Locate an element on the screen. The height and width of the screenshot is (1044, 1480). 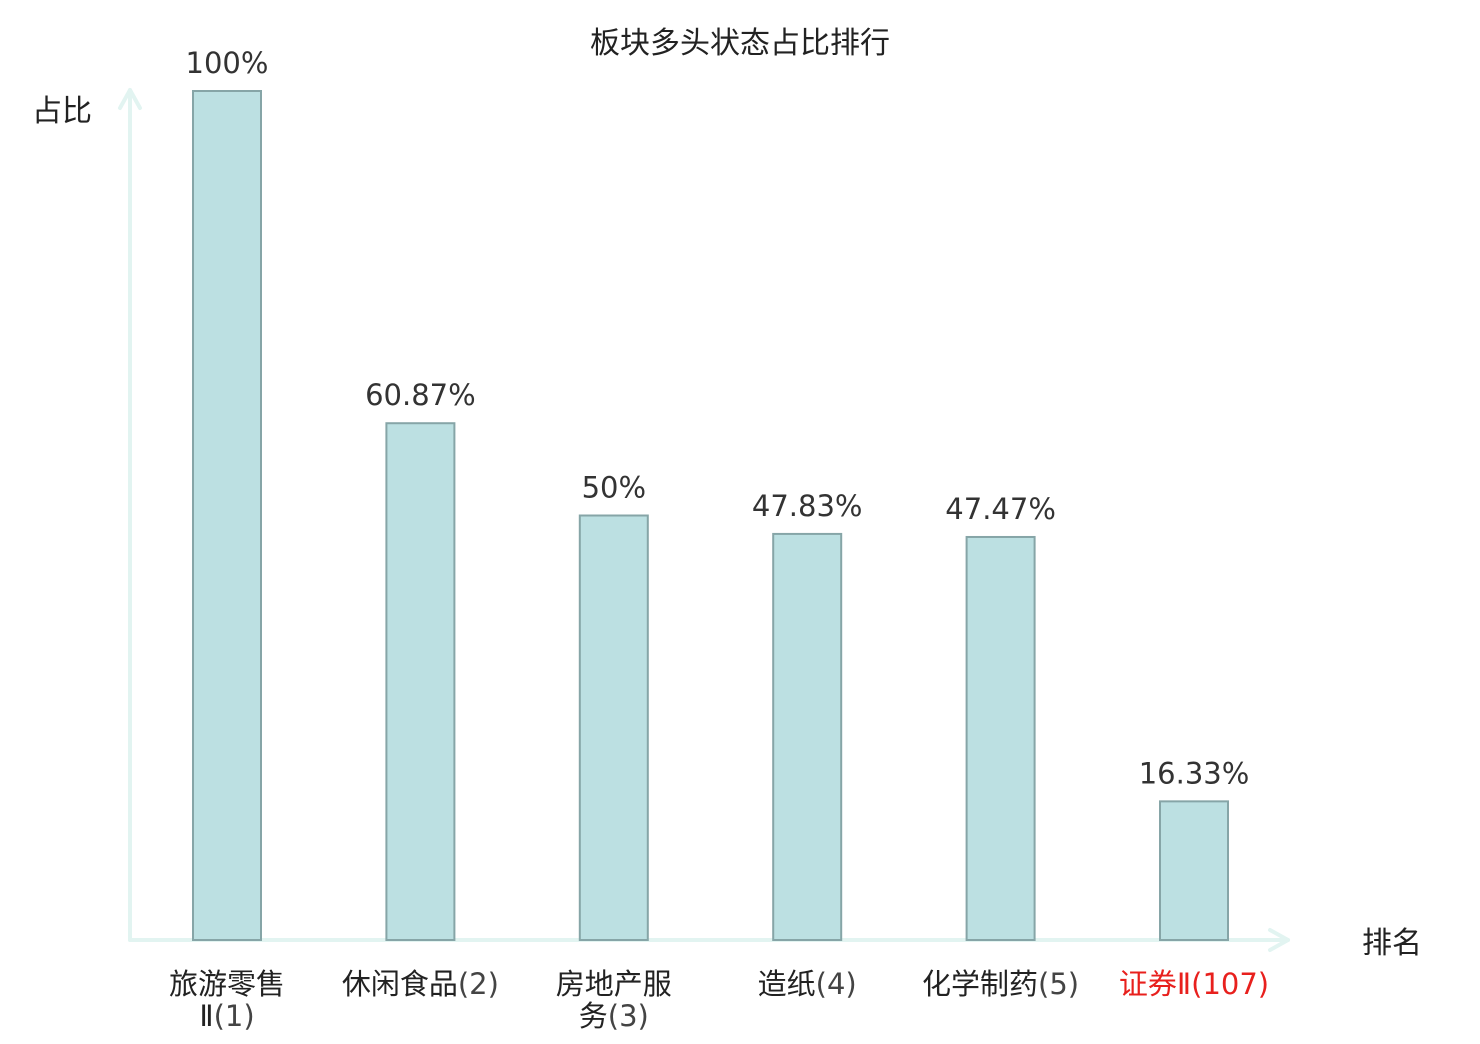
x-tick-label: Ⅱ(1) is located at coordinates (226, 1016).